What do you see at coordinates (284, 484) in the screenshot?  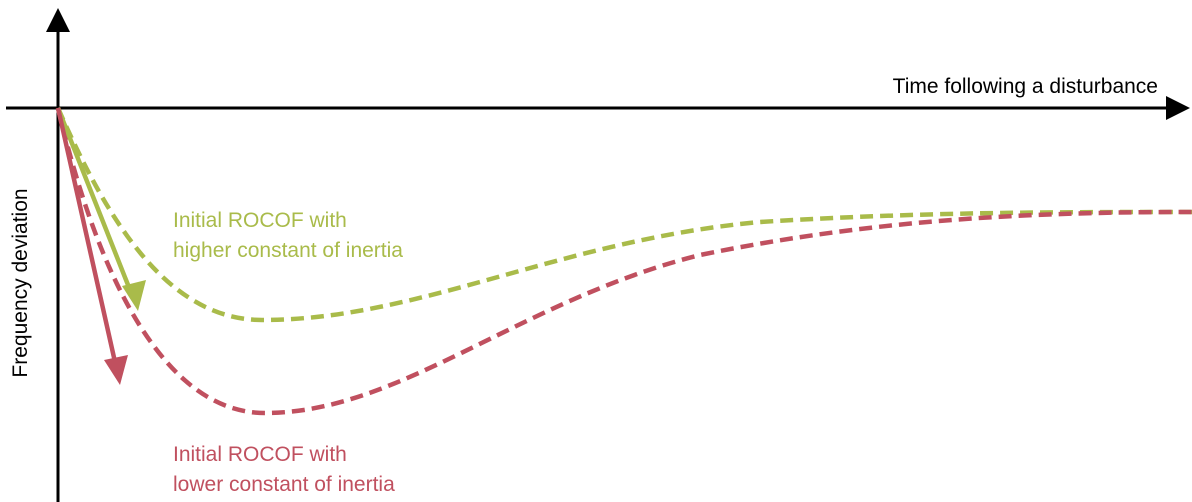 I see `lower-inertia-label-line2: lower constant of inertia` at bounding box center [284, 484].